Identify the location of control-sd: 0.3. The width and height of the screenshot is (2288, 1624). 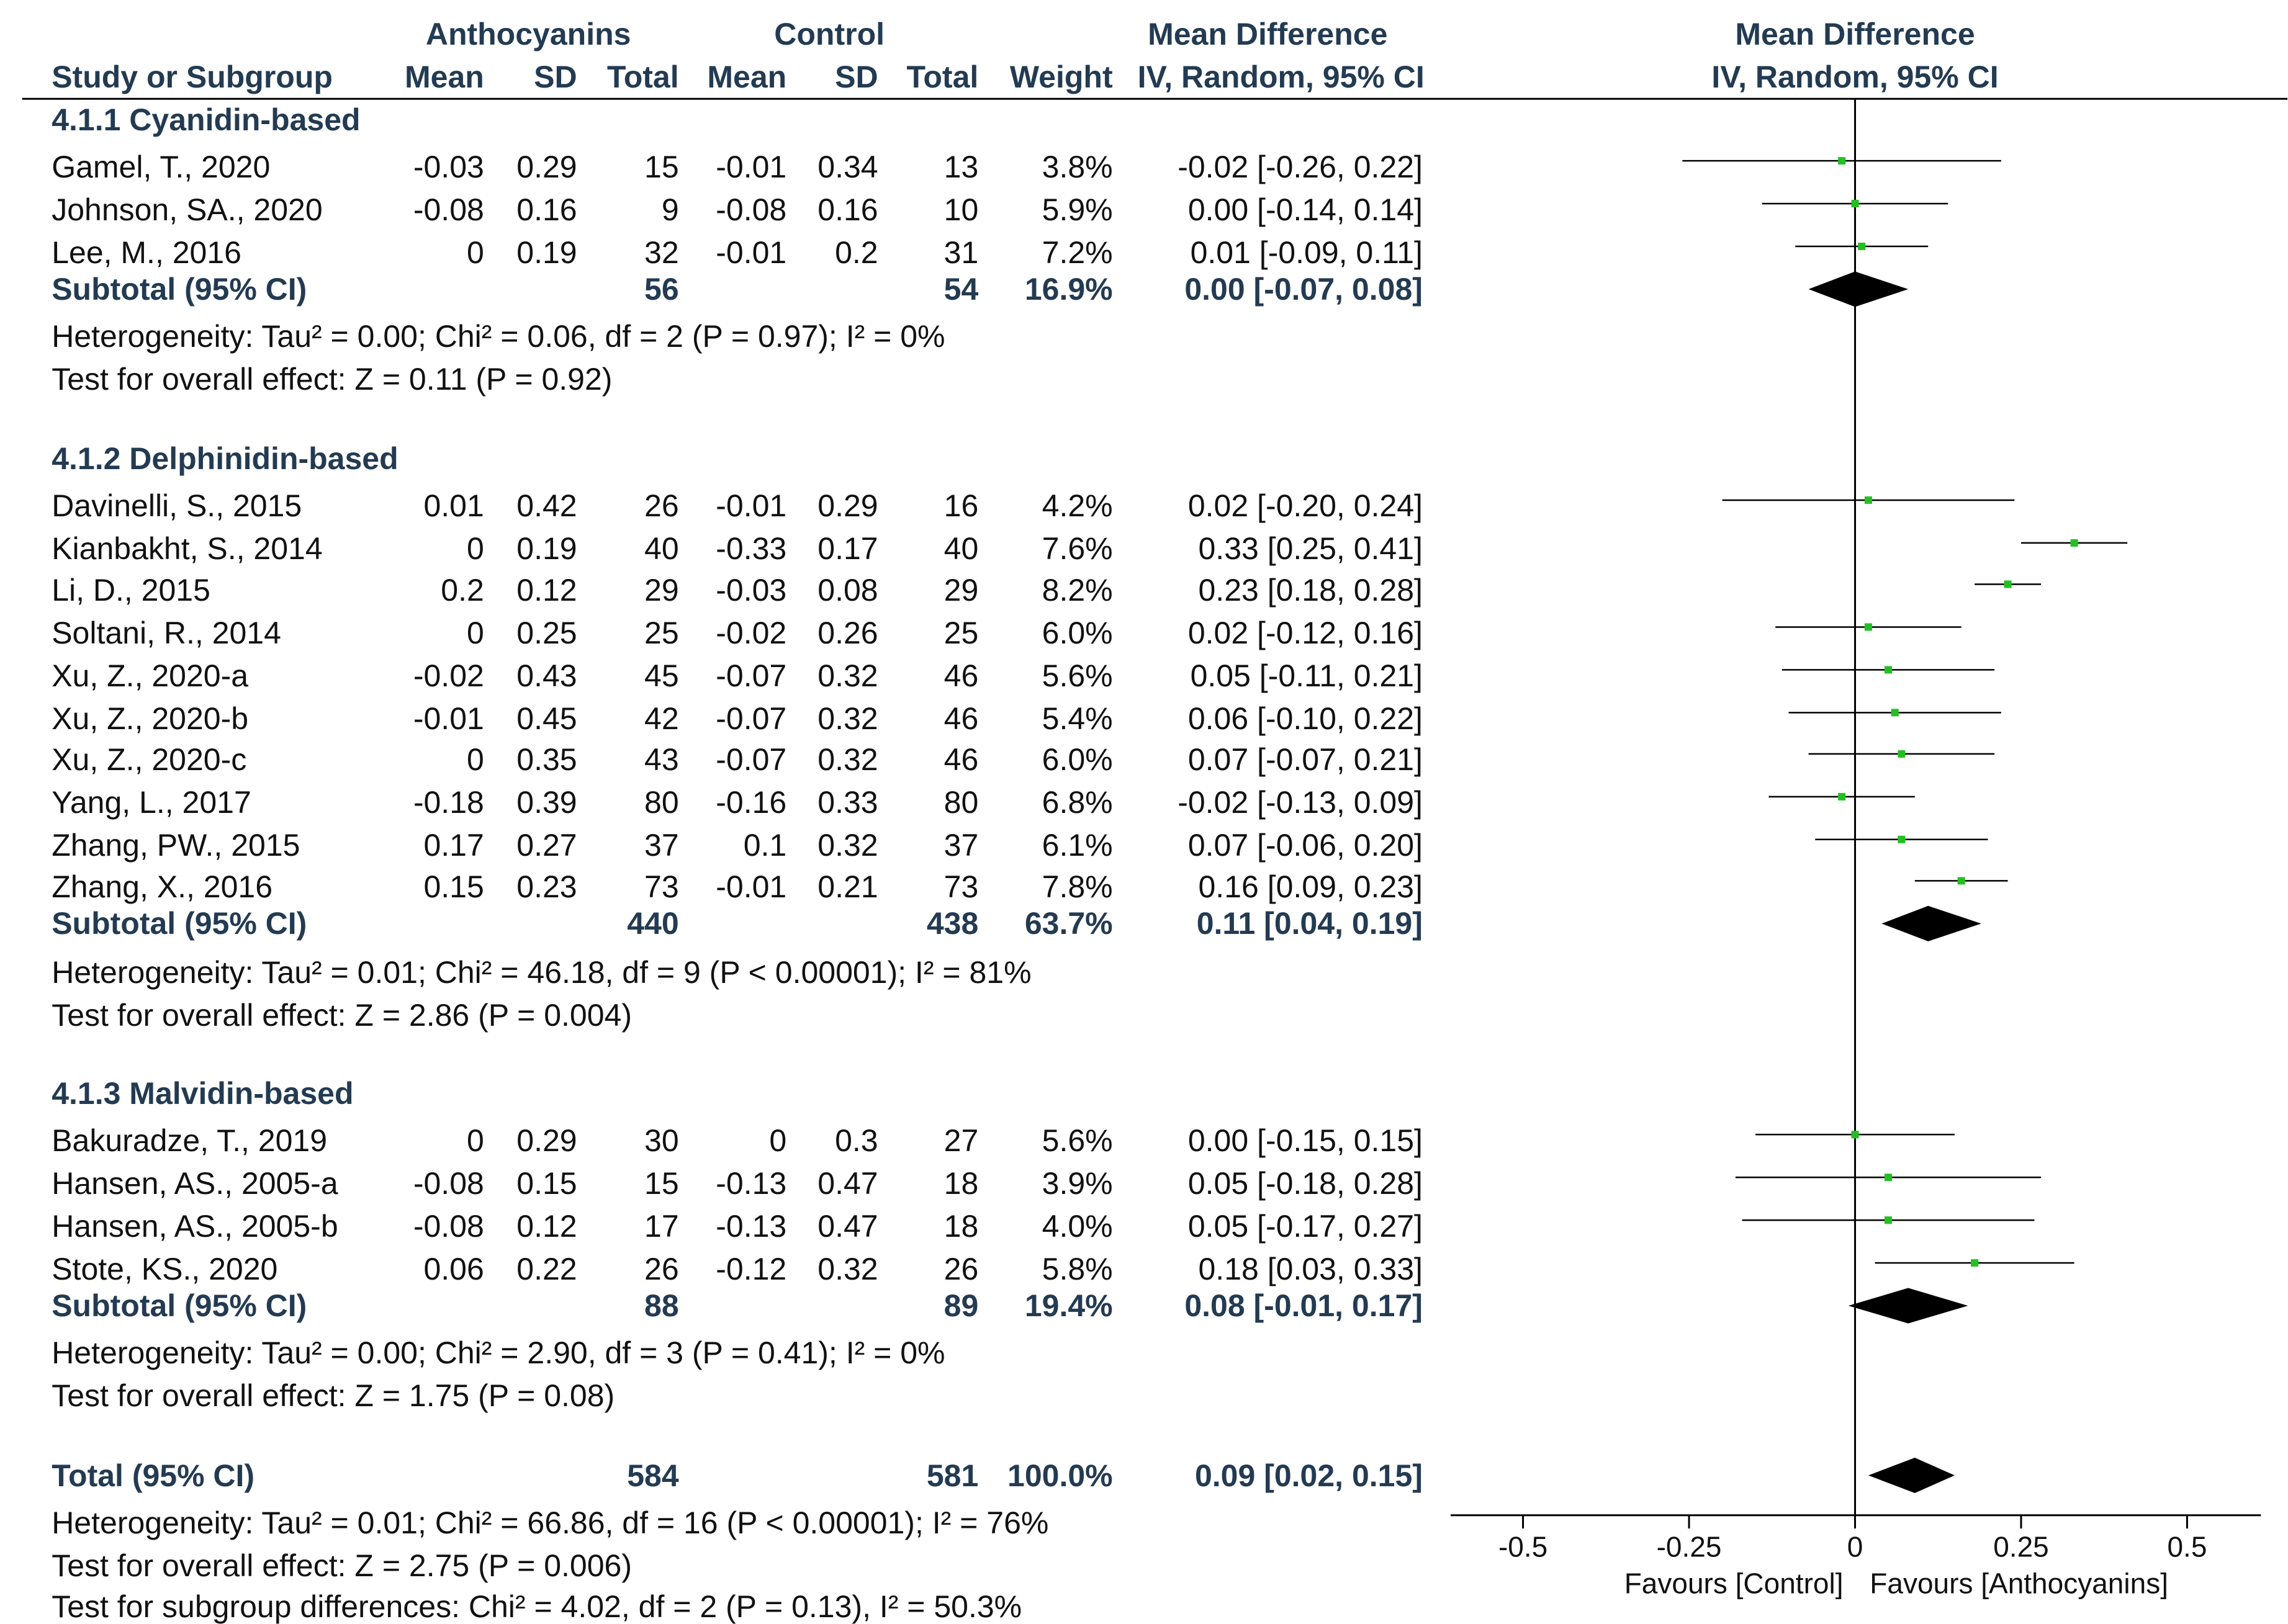
(856, 1140).